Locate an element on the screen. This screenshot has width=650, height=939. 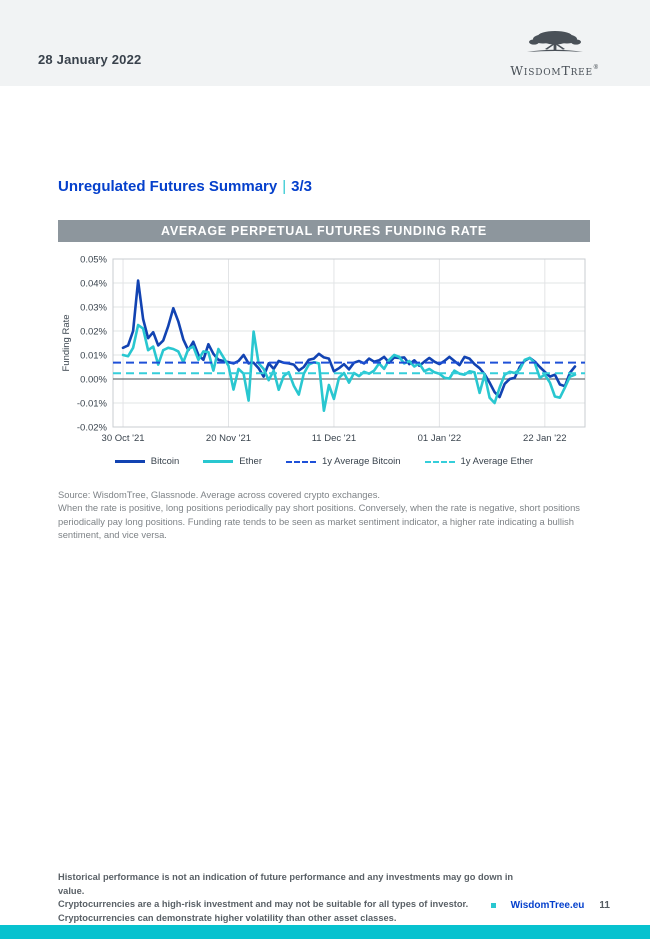
y-tick-label: 0.02% is located at coordinates (93, 331).